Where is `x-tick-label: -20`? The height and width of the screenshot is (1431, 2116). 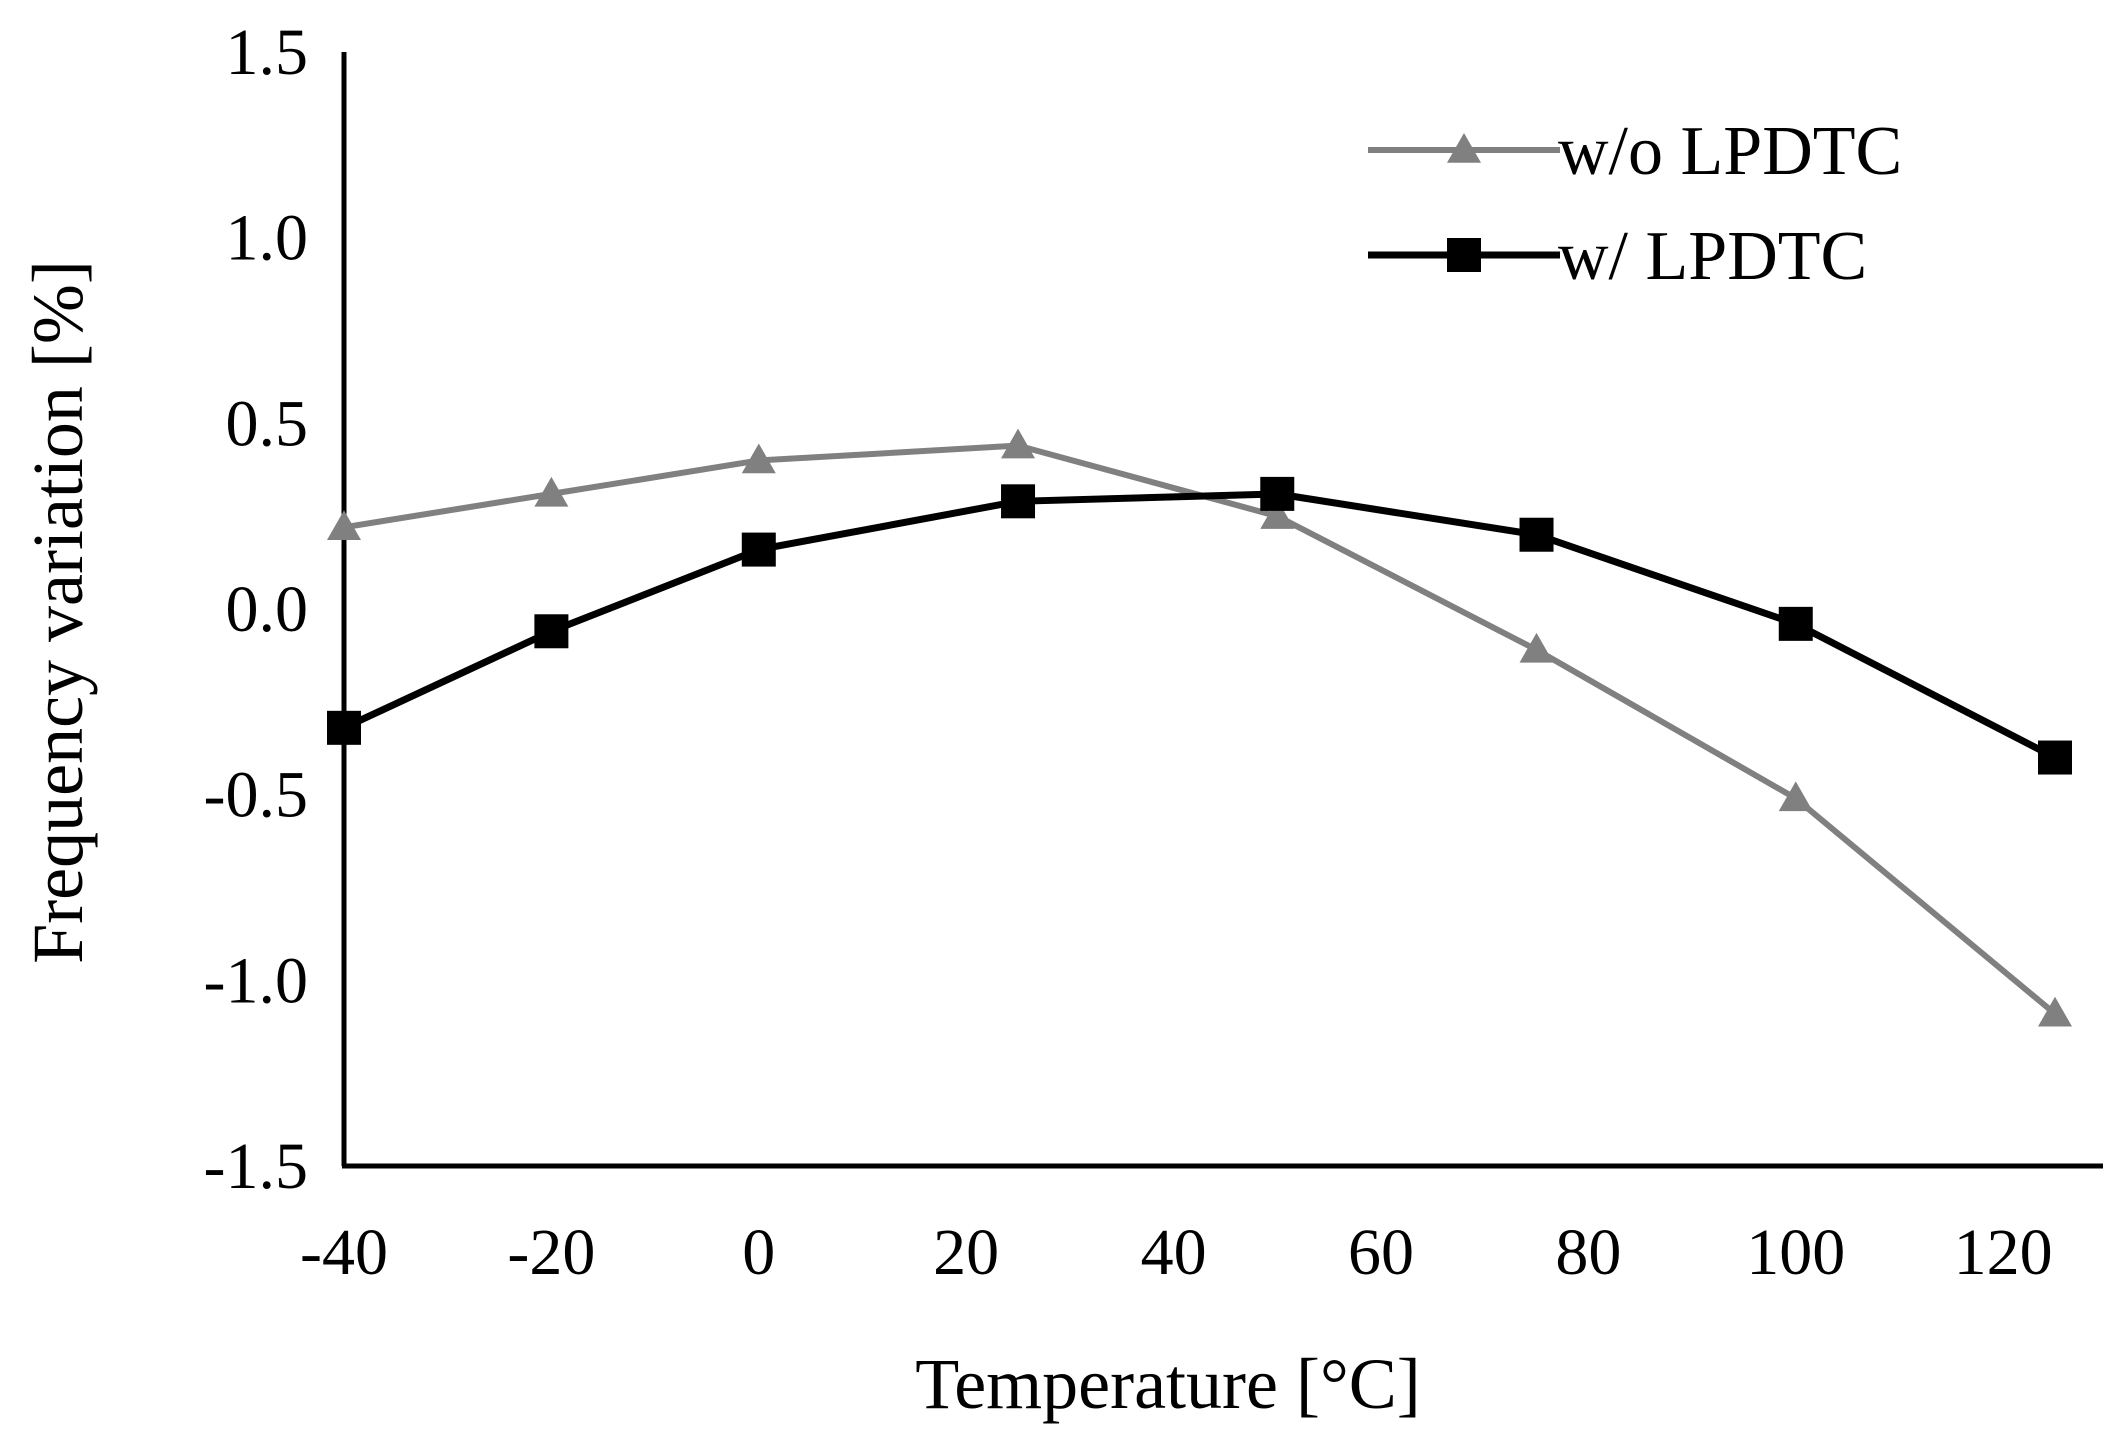
x-tick-label: -20 is located at coordinates (551, 1252).